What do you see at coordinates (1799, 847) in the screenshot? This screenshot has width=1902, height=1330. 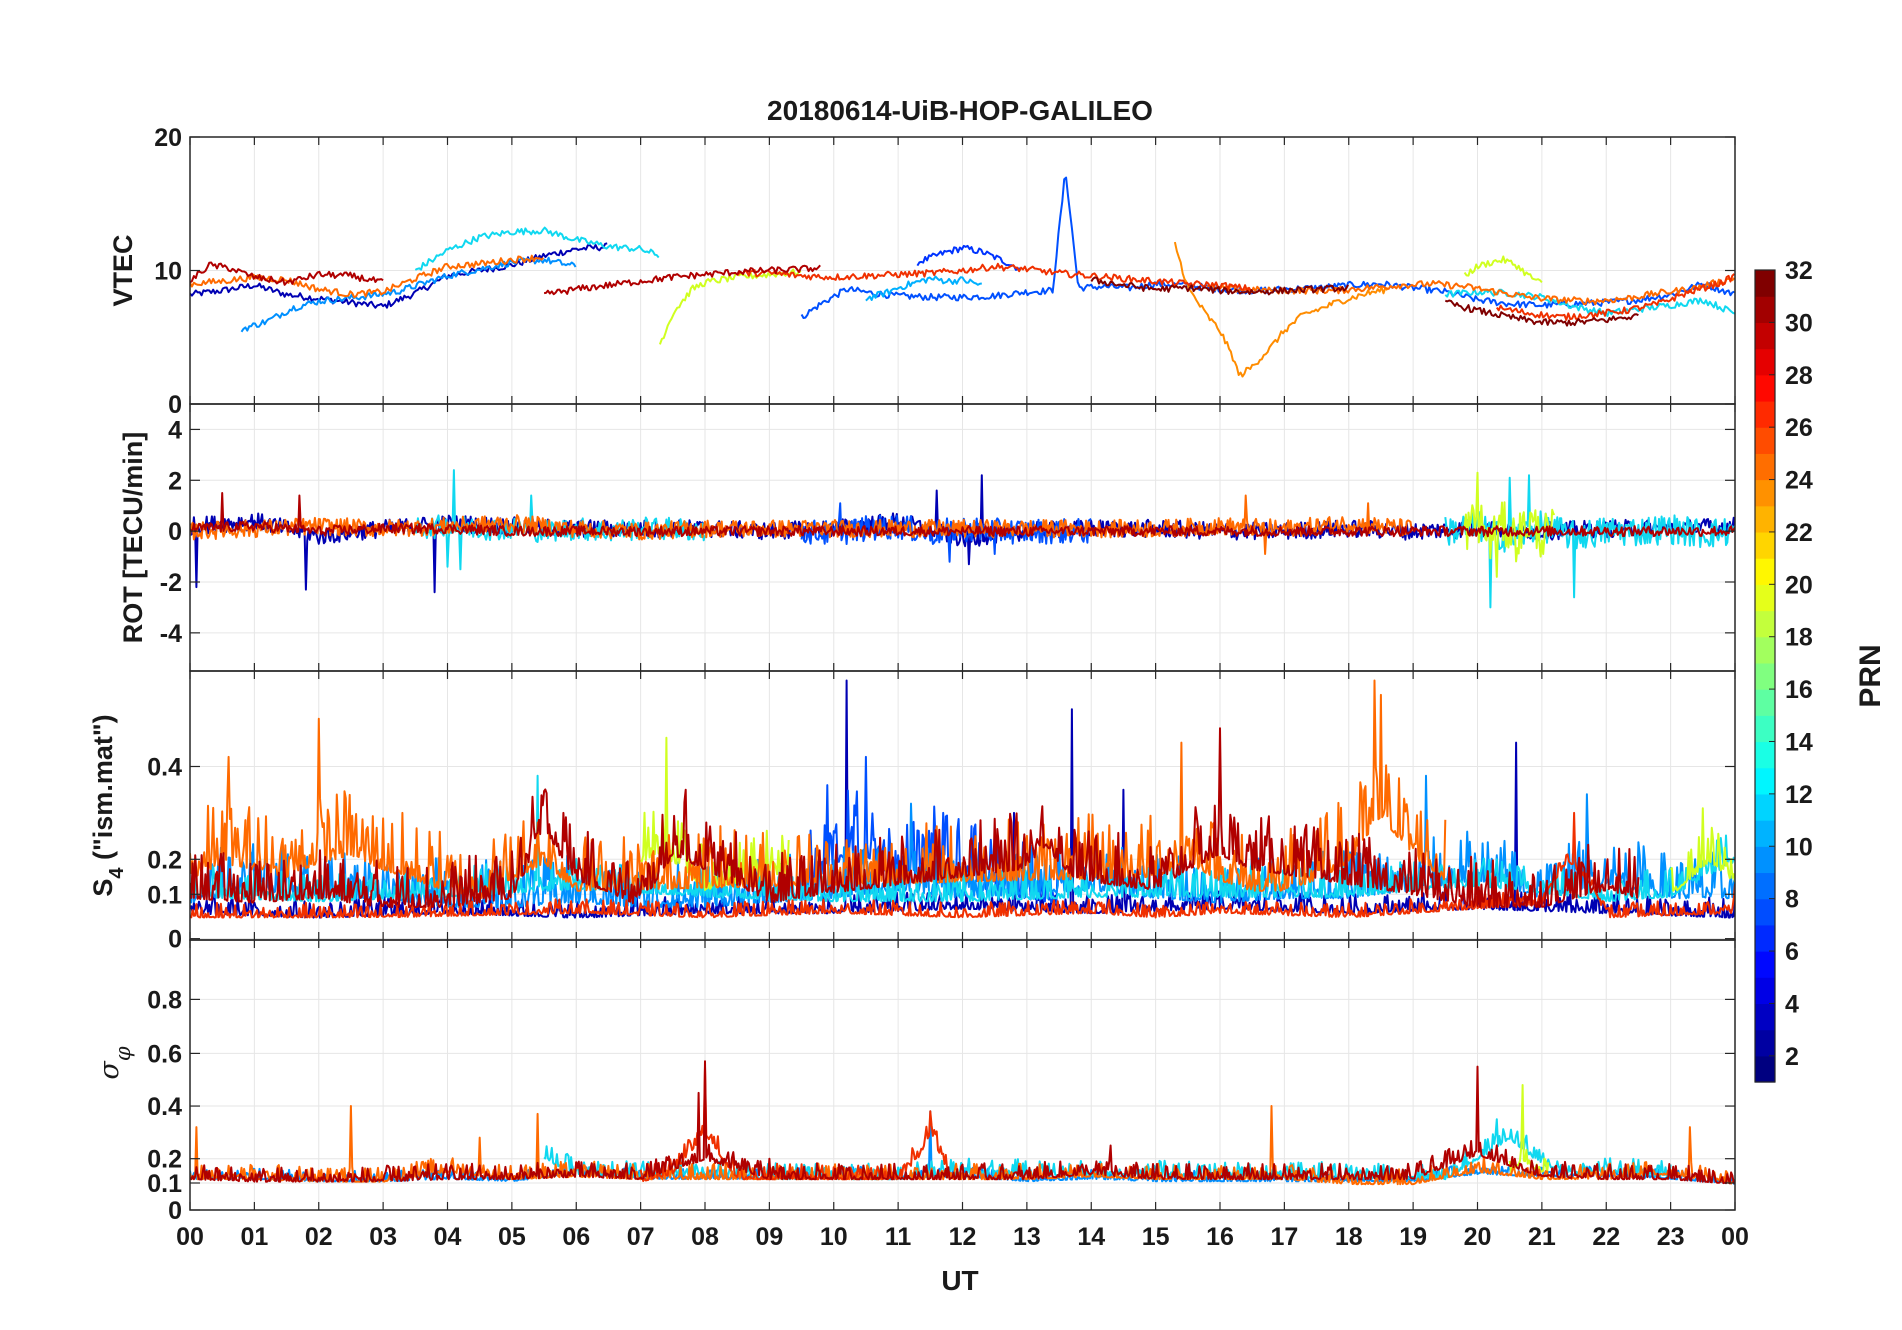 I see `colorbar-tick-label: 10` at bounding box center [1799, 847].